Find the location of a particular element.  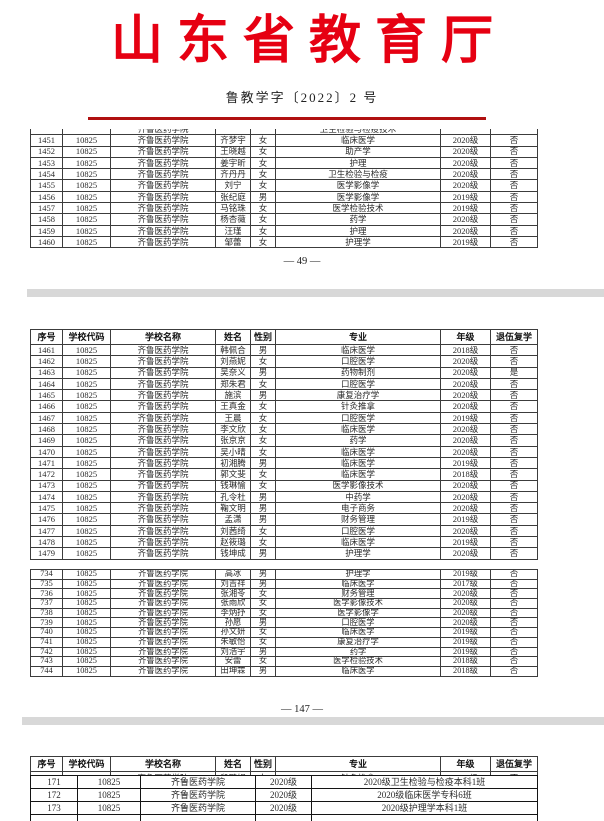

table-cell: 药学 is located at coordinates (358, 652).